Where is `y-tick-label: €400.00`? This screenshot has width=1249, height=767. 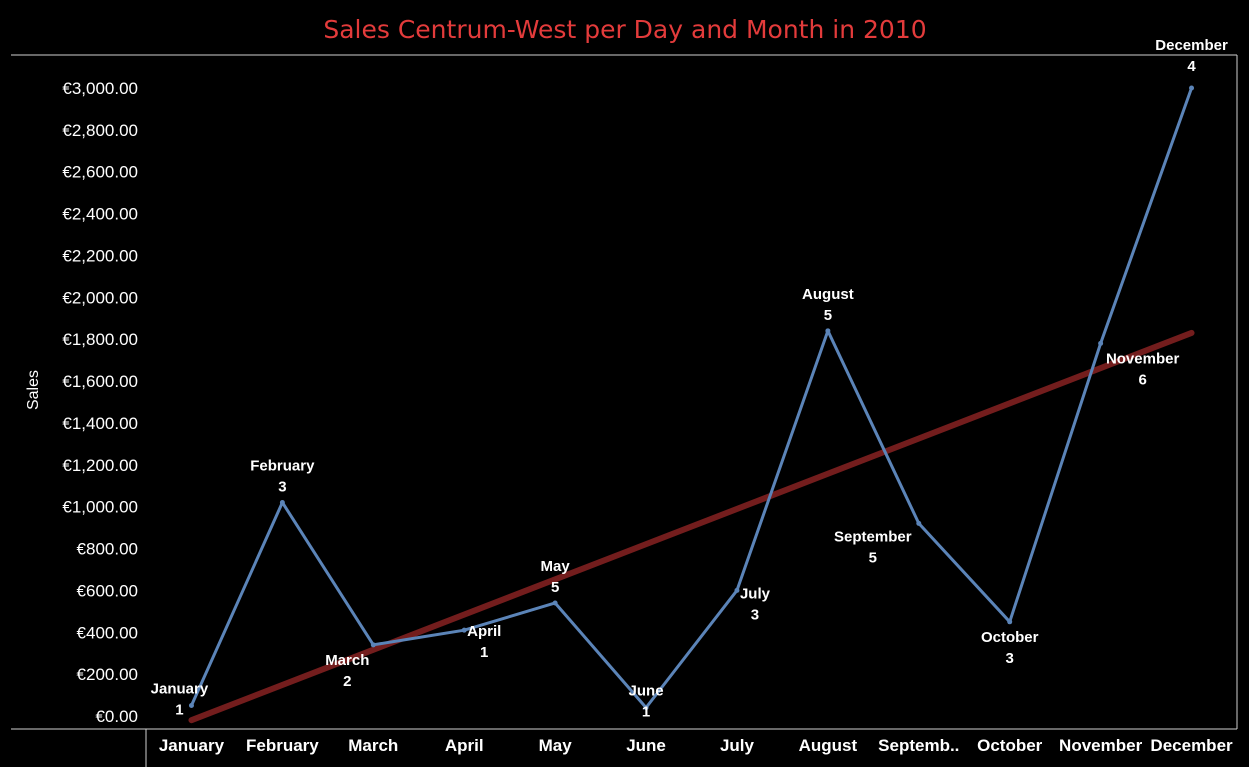
y-tick-label: €400.00 is located at coordinates (107, 632).